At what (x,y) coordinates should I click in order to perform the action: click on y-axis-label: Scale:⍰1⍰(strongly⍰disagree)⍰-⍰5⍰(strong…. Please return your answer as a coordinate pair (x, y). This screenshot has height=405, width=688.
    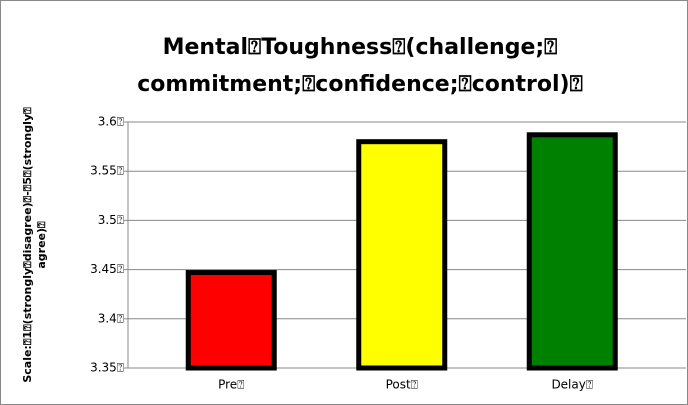
    Looking at the image, I should click on (34, 245).